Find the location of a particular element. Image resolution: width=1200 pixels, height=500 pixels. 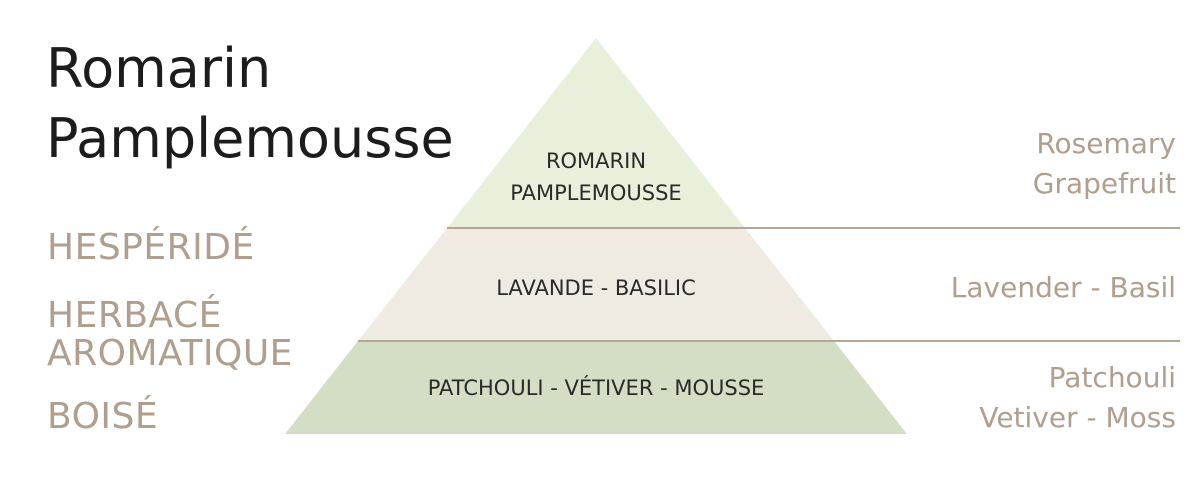

title-line-1: Romarin is located at coordinates (159, 68).